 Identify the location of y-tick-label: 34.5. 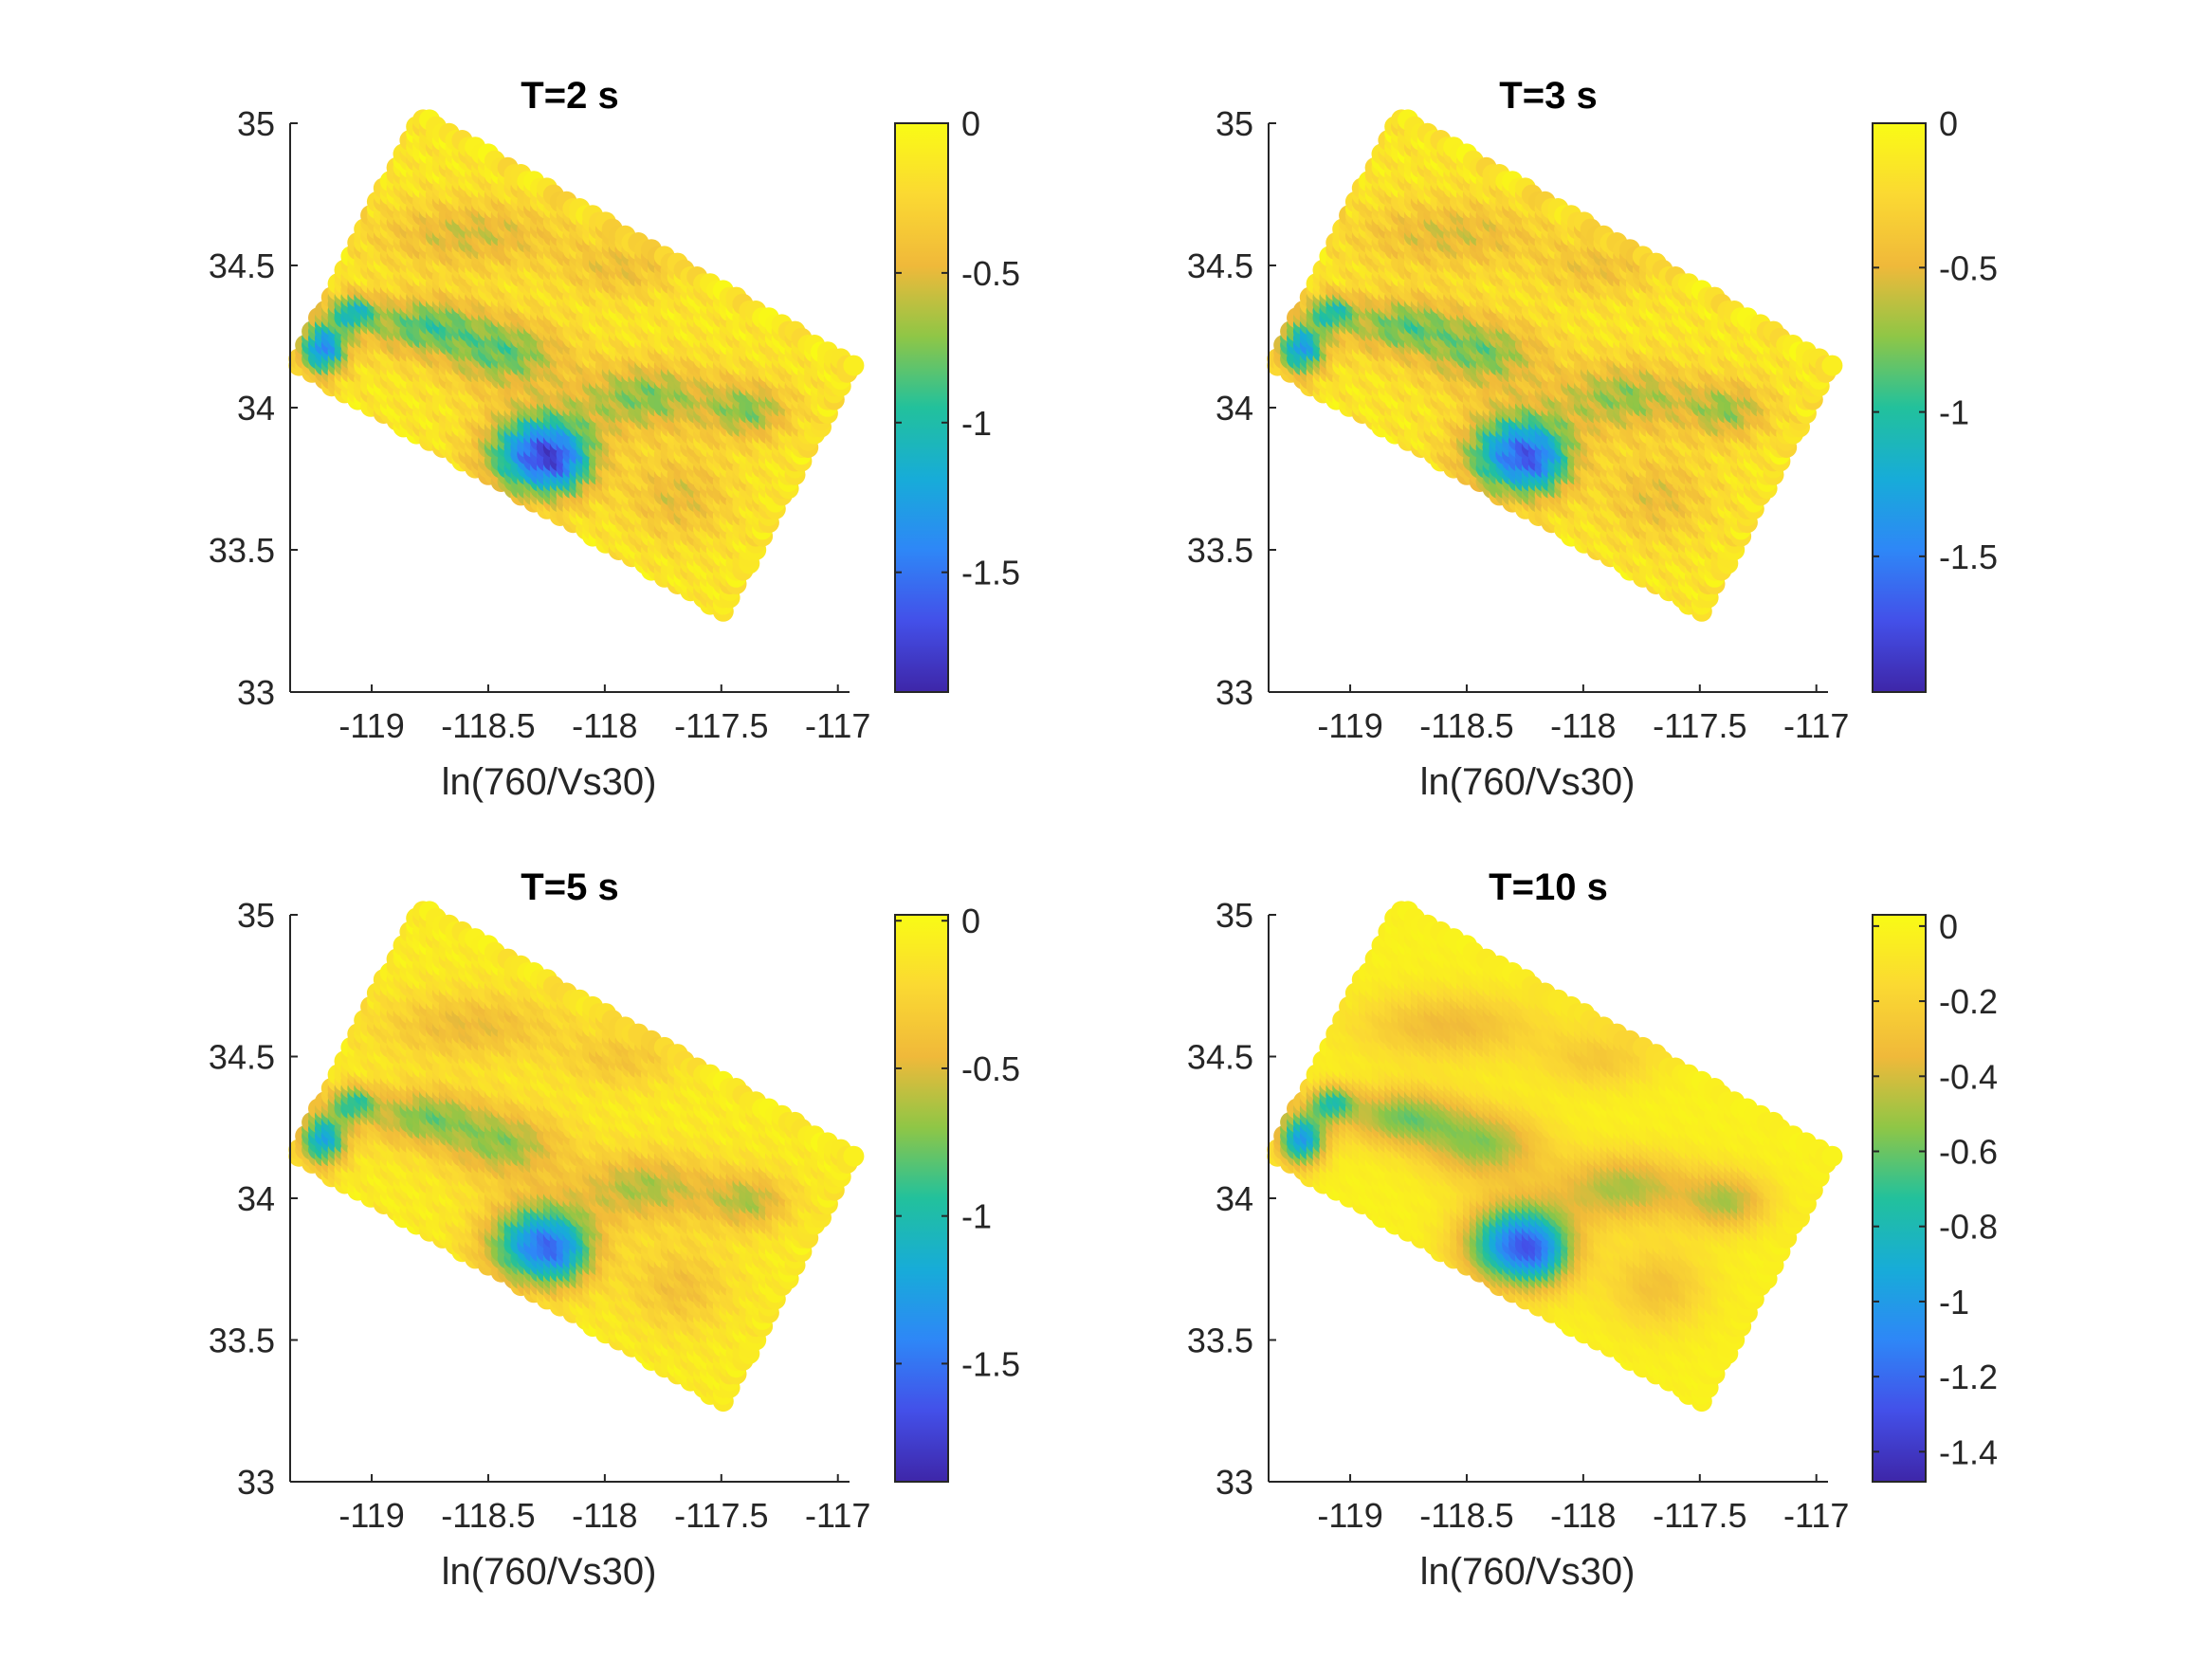
(242, 265).